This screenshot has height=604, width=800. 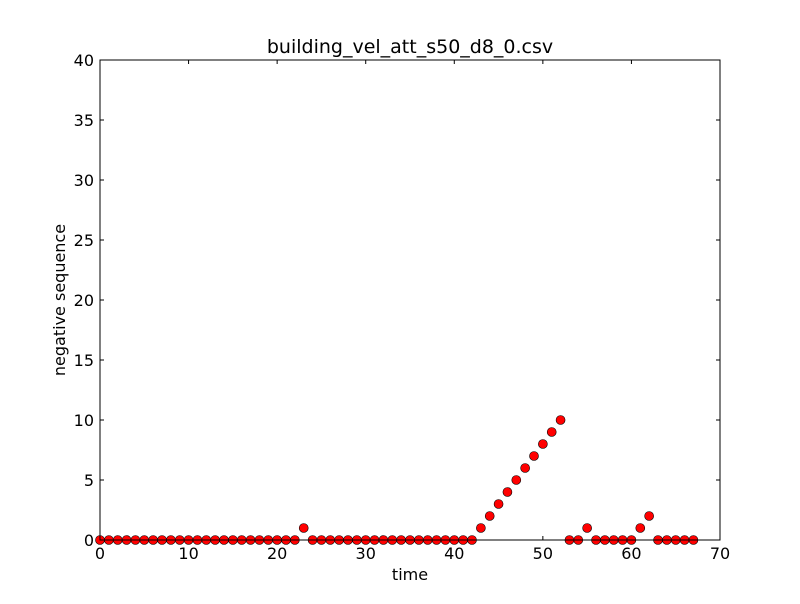 What do you see at coordinates (100, 553) in the screenshot?
I see `x-tick-label: 0` at bounding box center [100, 553].